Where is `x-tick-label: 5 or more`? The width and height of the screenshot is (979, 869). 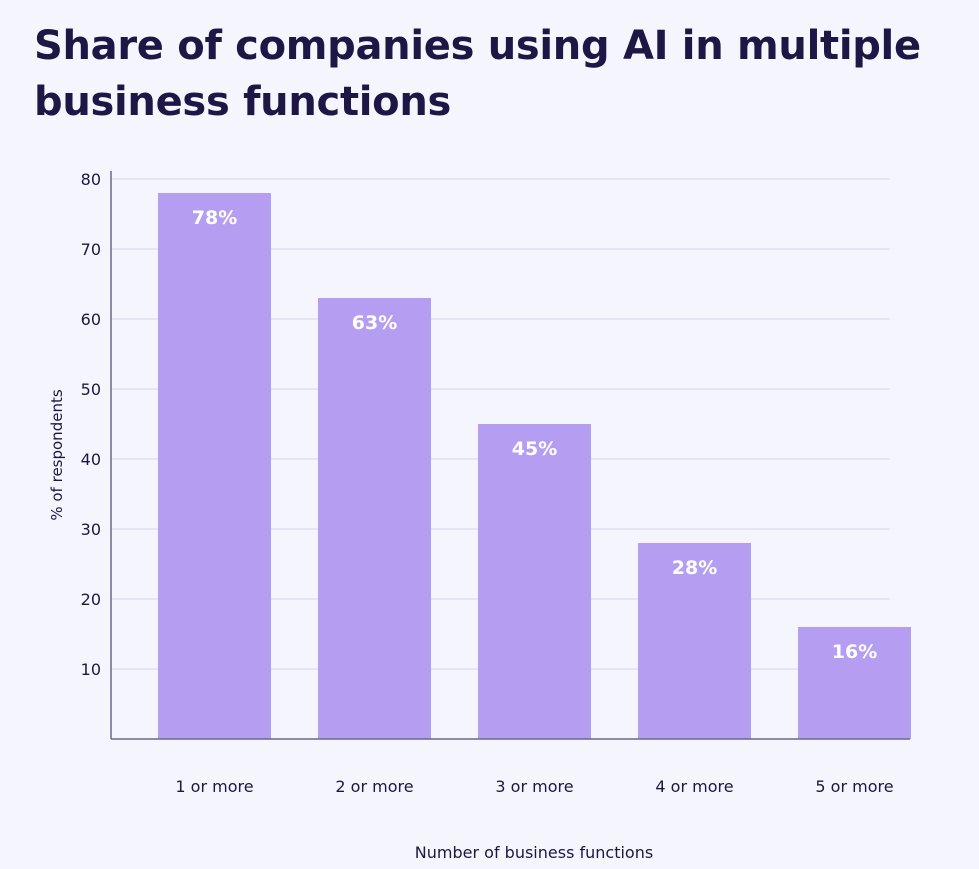 x-tick-label: 5 or more is located at coordinates (854, 786).